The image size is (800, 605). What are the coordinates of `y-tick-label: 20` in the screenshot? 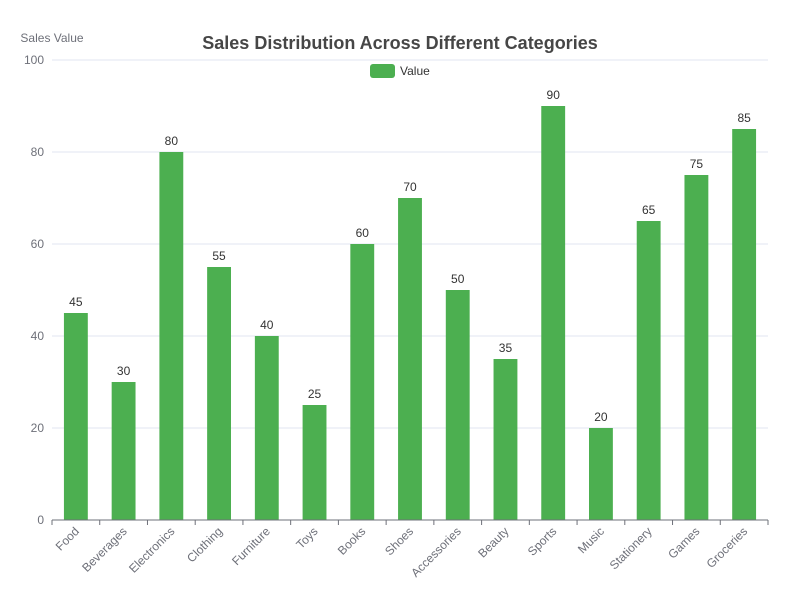 It's located at (38, 428).